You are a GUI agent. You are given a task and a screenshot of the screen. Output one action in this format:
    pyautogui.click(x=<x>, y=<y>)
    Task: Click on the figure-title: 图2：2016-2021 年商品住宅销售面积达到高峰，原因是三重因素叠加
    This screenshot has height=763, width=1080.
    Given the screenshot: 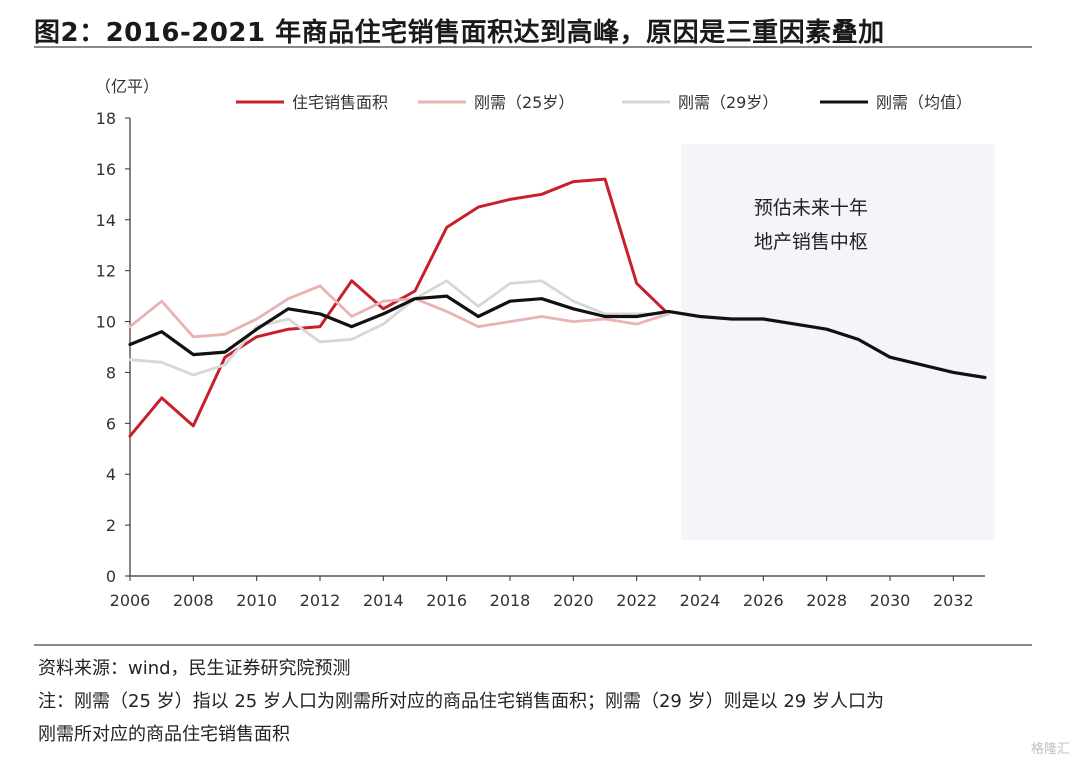 What is the action you would take?
    pyautogui.click(x=459, y=33)
    